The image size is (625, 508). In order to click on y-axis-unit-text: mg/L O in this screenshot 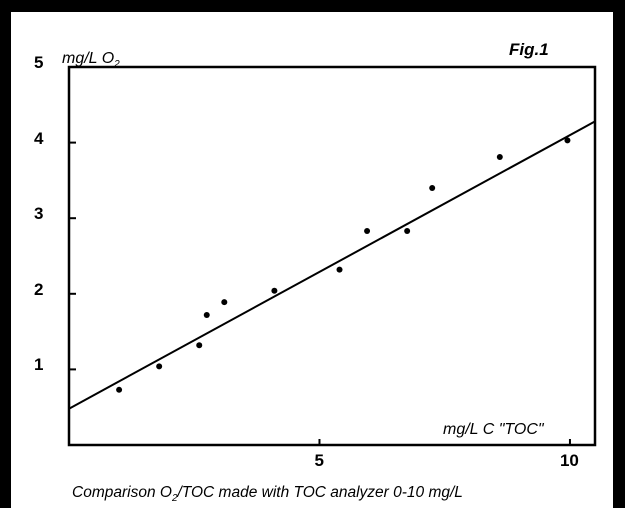, I will do `click(88, 58)`.